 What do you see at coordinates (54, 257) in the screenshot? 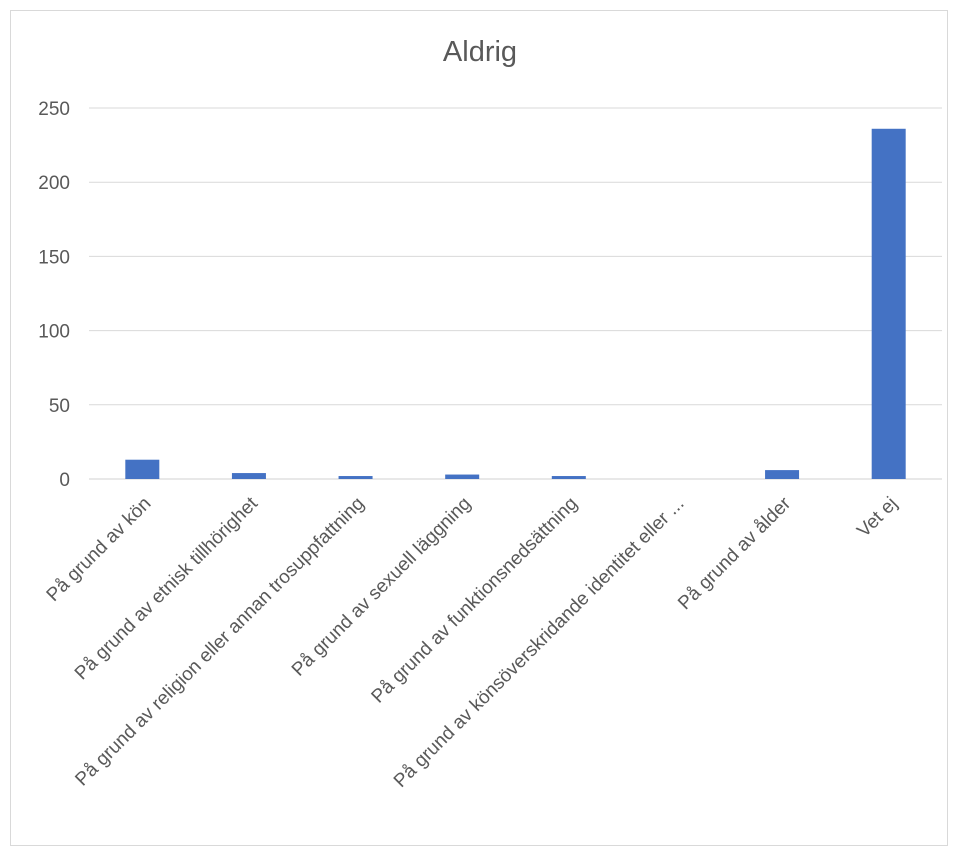
I see `y-tick-label: 150` at bounding box center [54, 257].